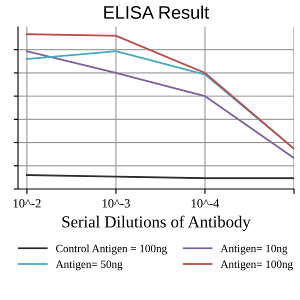  I want to click on legend-label: Antigen= 10ng, so click(254, 249).